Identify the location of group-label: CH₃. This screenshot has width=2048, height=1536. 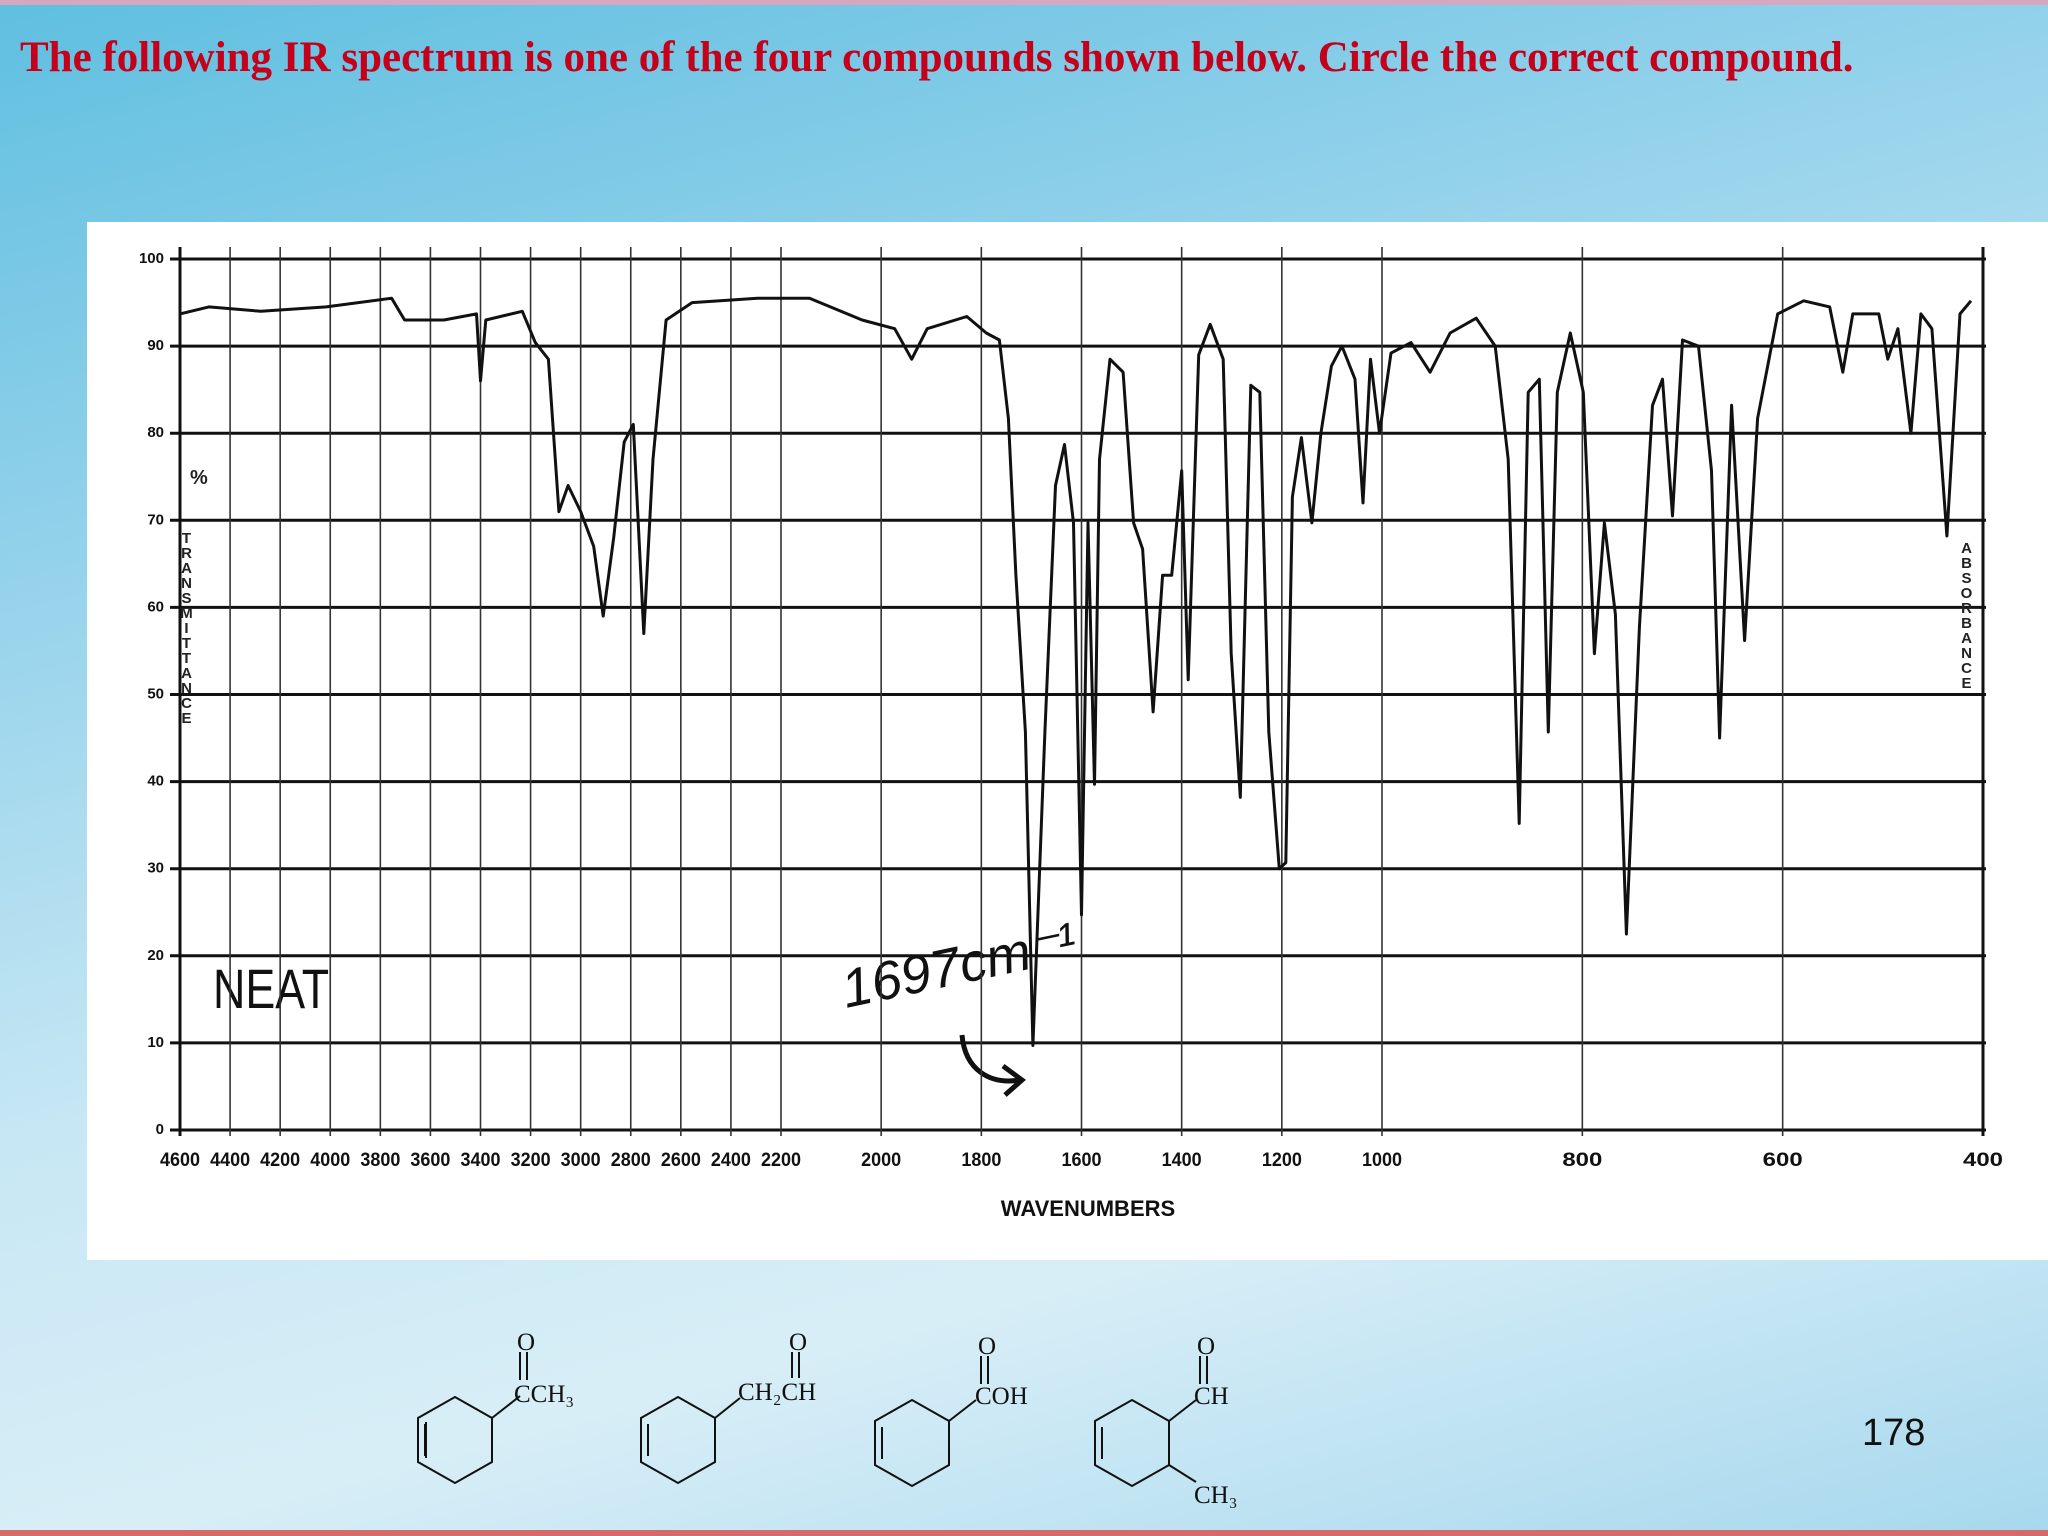
(1215, 1495).